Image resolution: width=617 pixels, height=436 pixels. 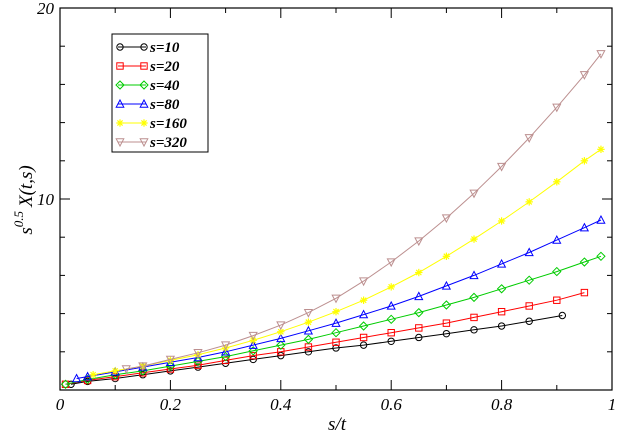 What do you see at coordinates (316, 350) in the screenshot?
I see `series-line` at bounding box center [316, 350].